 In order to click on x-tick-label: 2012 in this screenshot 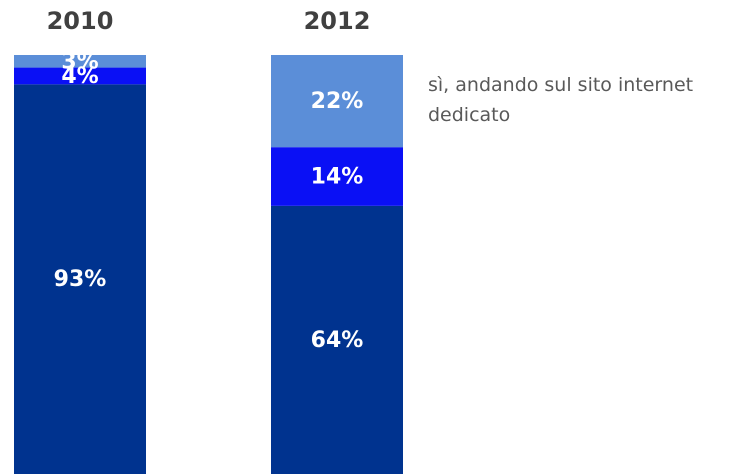, I will do `click(337, 21)`.